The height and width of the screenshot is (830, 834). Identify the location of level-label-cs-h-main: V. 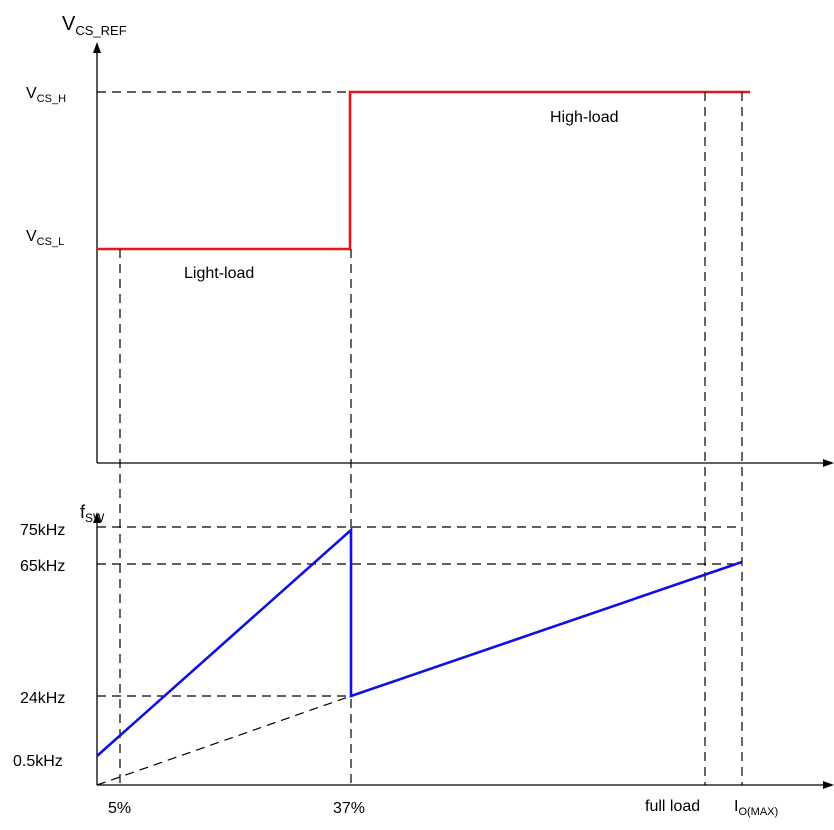
(31, 93).